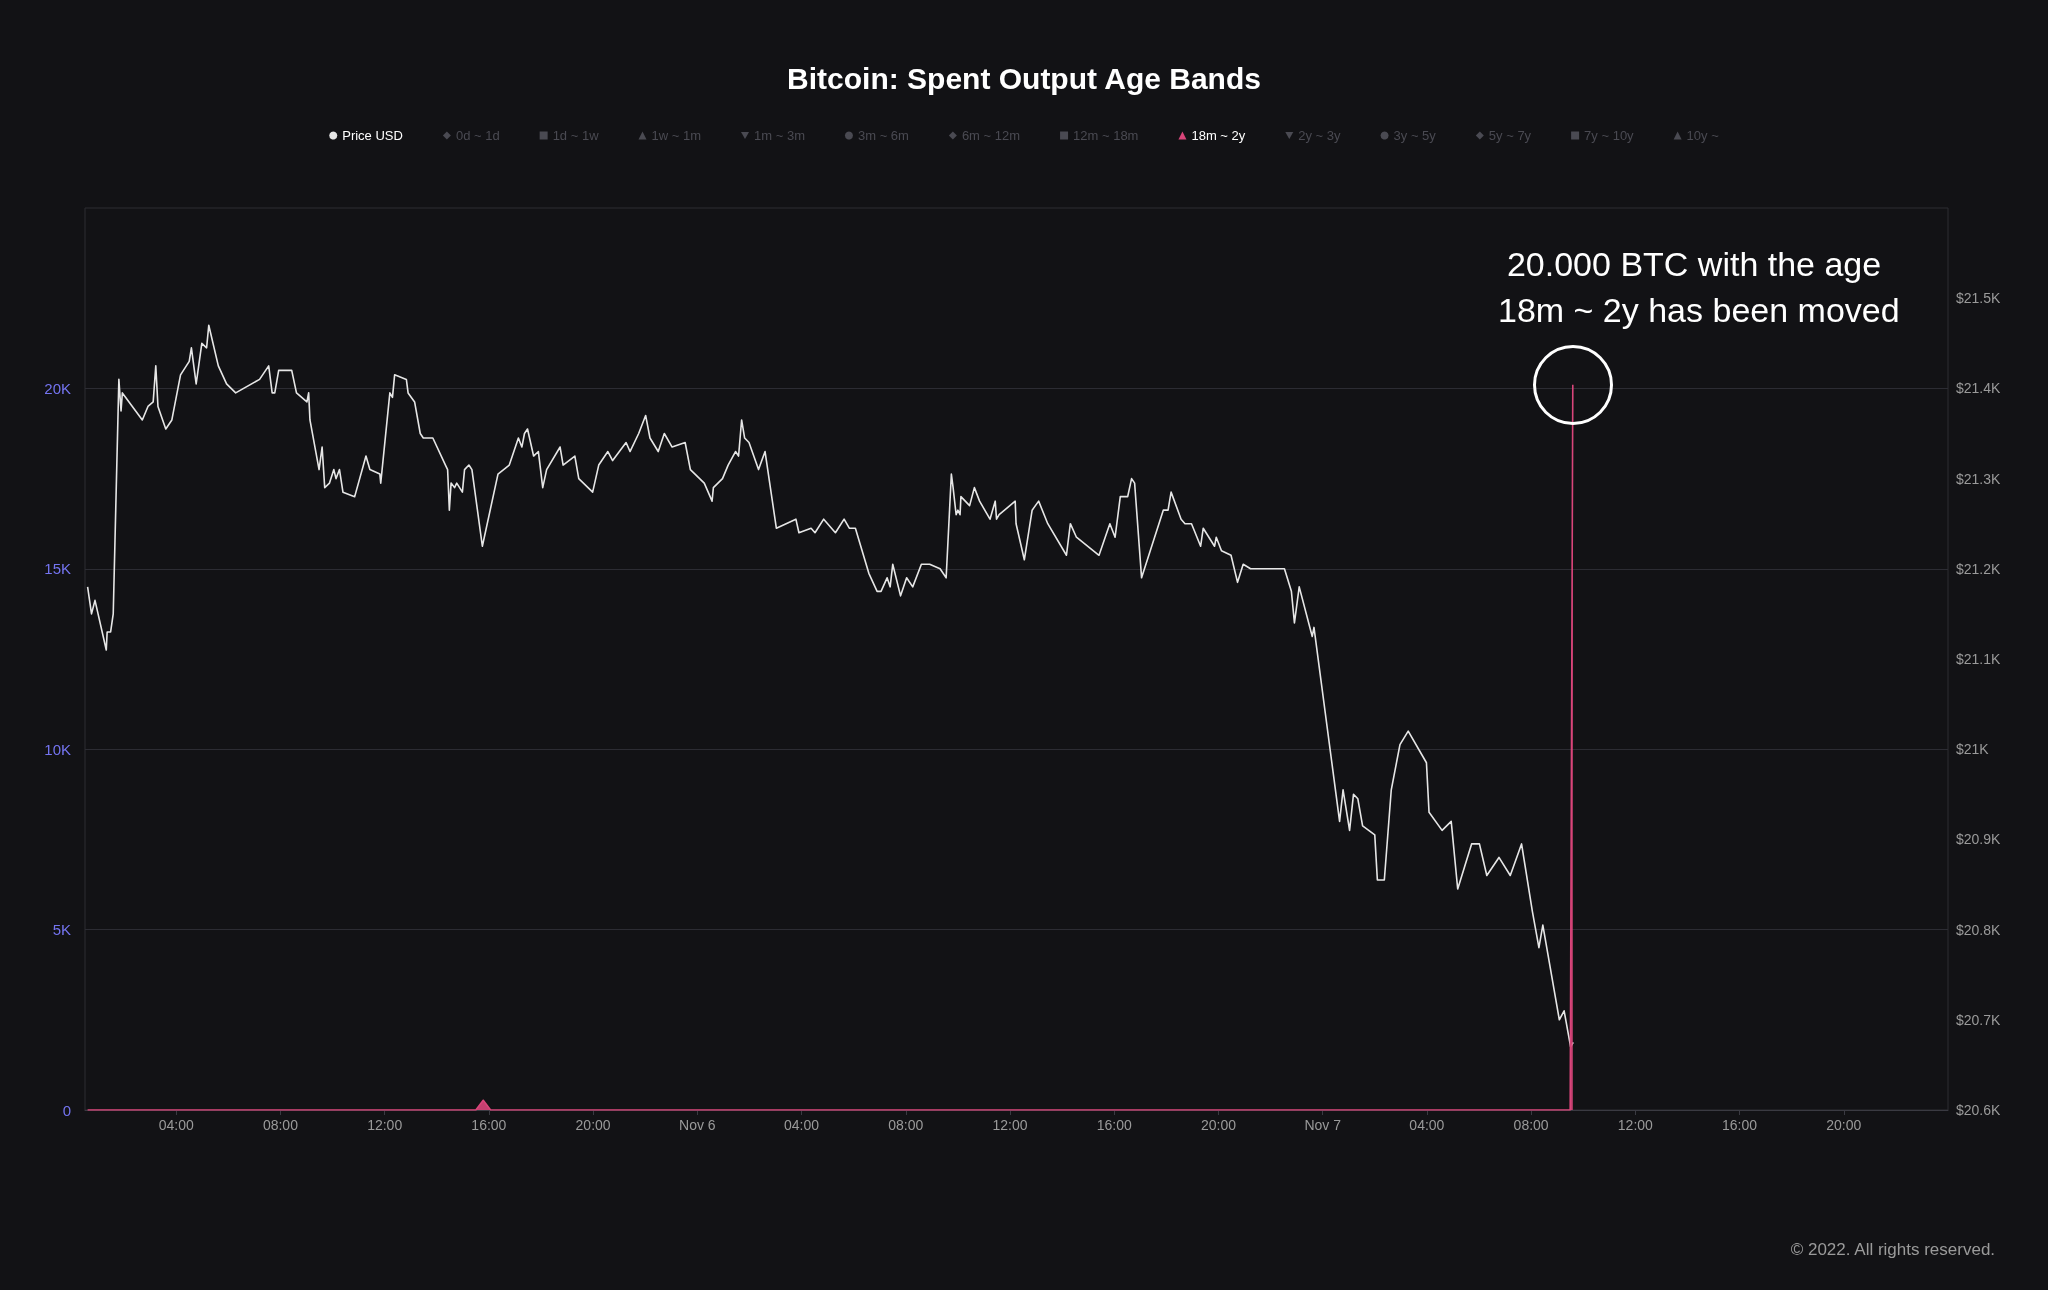  Describe the element at coordinates (477, 135) in the screenshot. I see `legend-label: 0d ~ 1d` at that location.